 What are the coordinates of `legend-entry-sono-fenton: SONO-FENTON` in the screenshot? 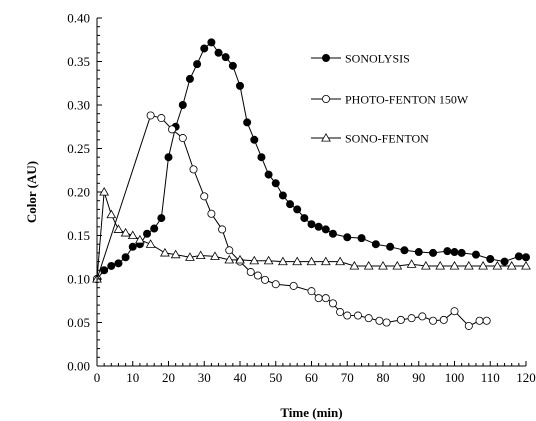 It's located at (370, 139).